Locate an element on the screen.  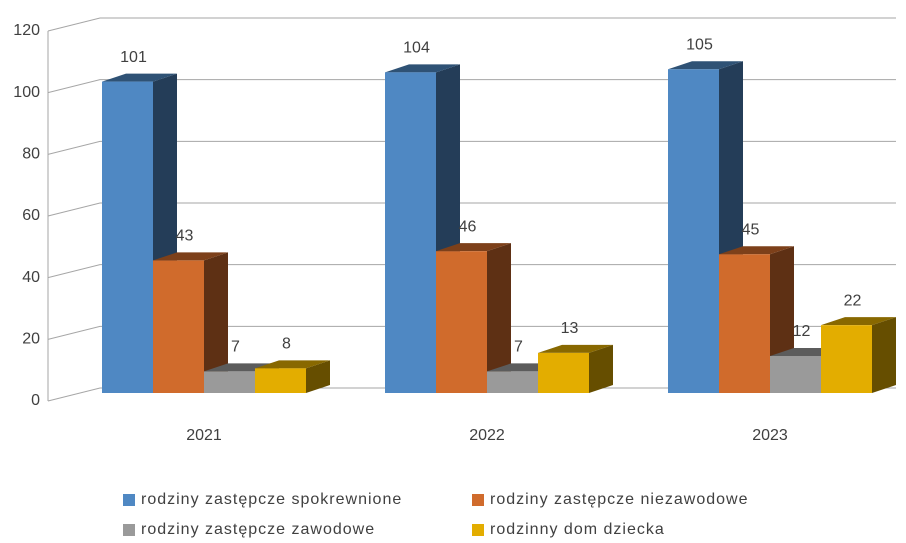
data-label: 8 is located at coordinates (286, 344).